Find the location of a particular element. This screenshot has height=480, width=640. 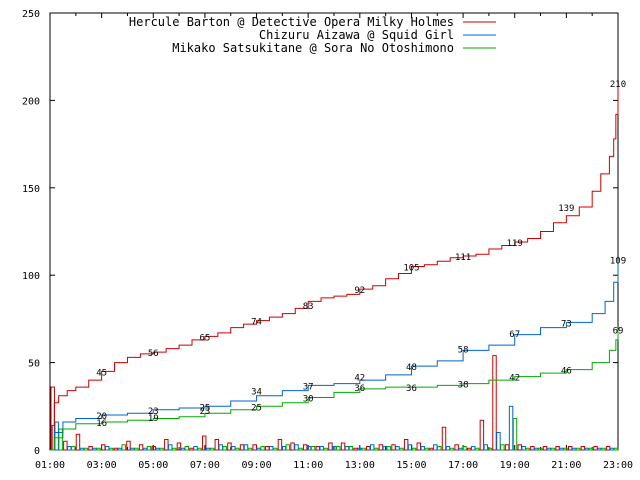

data-label: 25 is located at coordinates (204, 408).